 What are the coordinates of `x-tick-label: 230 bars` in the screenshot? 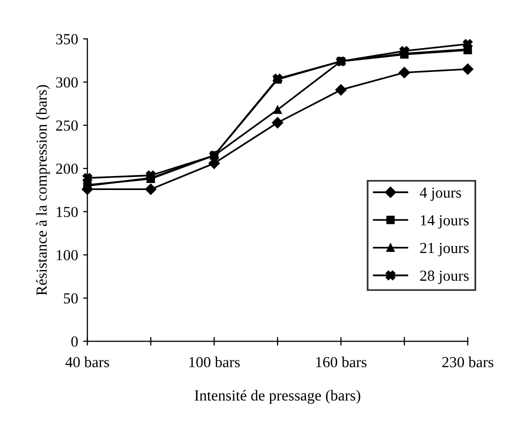 It's located at (468, 362).